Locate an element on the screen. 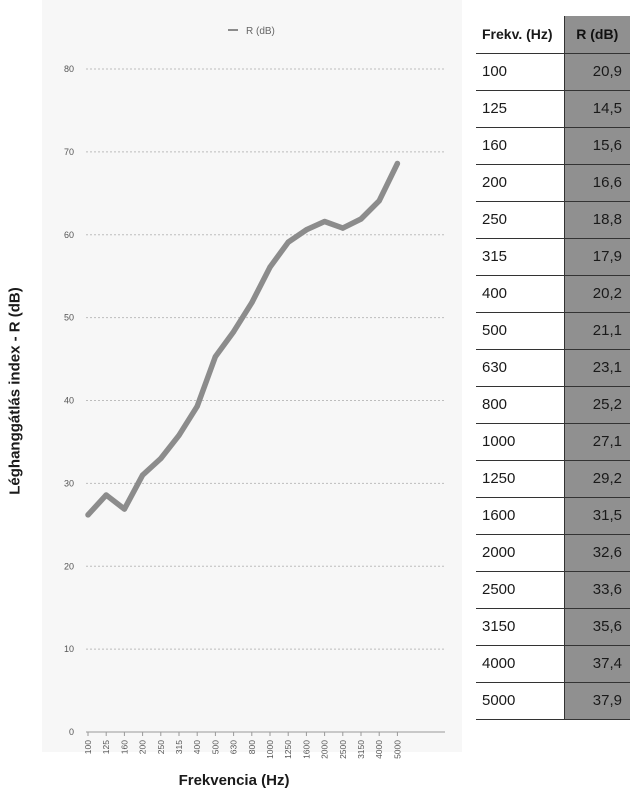 This screenshot has width=634, height=795. table-row: 100 20,9 is located at coordinates (553, 71).